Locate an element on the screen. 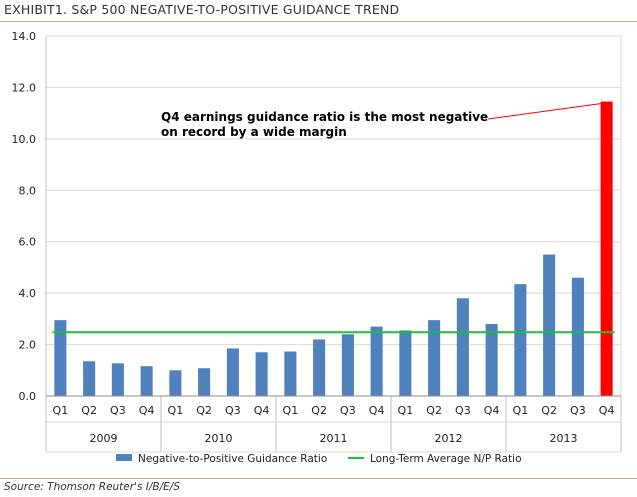 This screenshot has height=497, width=637. y-tick-label: 2.0 is located at coordinates (28, 345).